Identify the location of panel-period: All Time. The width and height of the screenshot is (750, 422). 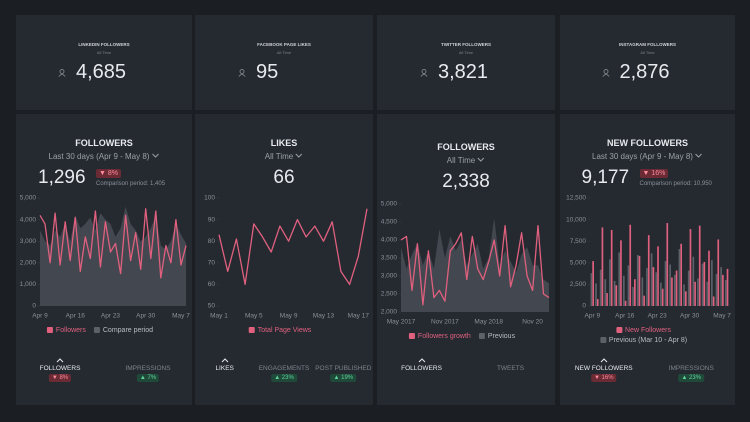
(466, 160).